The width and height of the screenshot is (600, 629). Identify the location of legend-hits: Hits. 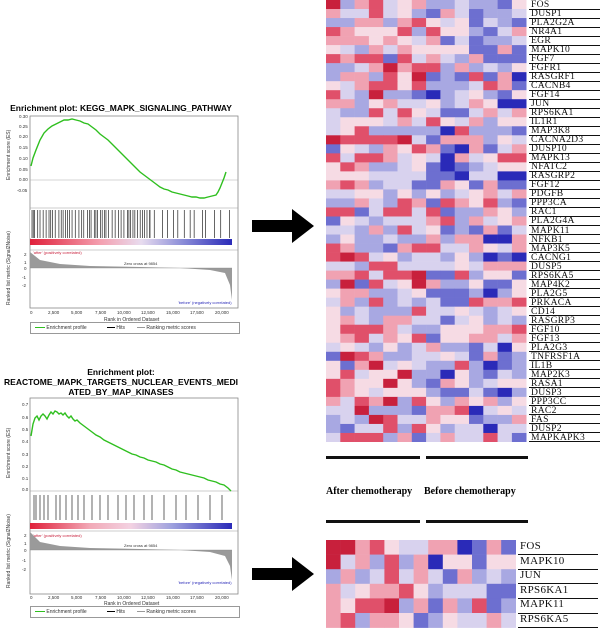
(121, 612).